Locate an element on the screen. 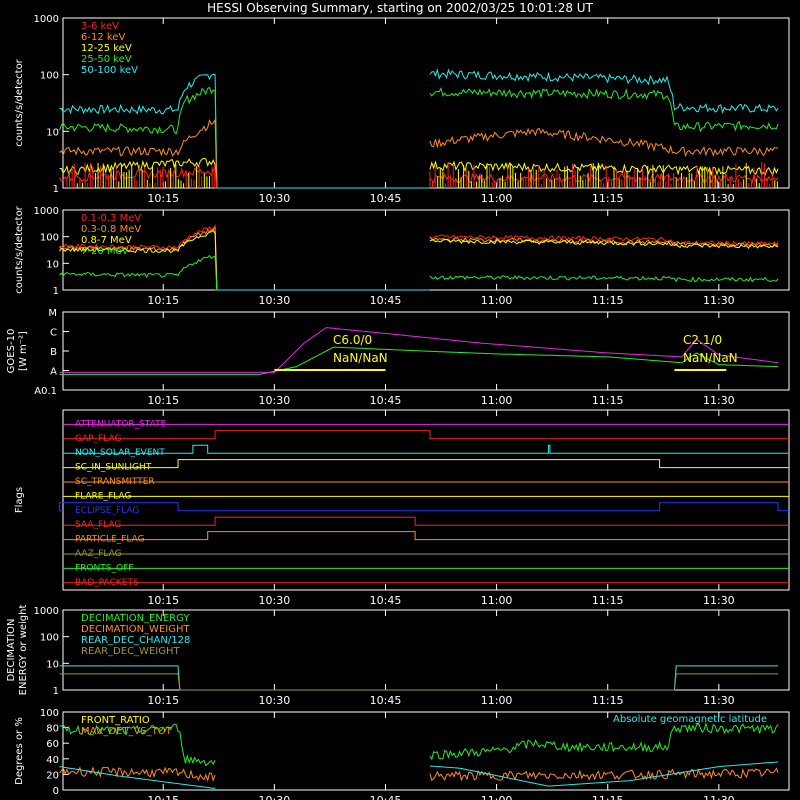 Image resolution: width=800 pixels, height=800 pixels. flags-xtick-label: 10:15 is located at coordinates (163, 600).